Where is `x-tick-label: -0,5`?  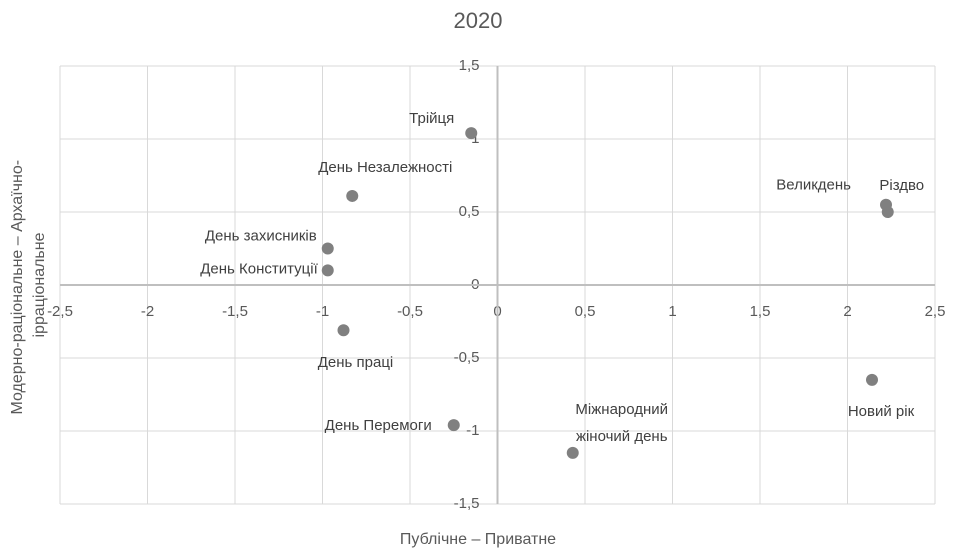
x-tick-label: -0,5 is located at coordinates (410, 311).